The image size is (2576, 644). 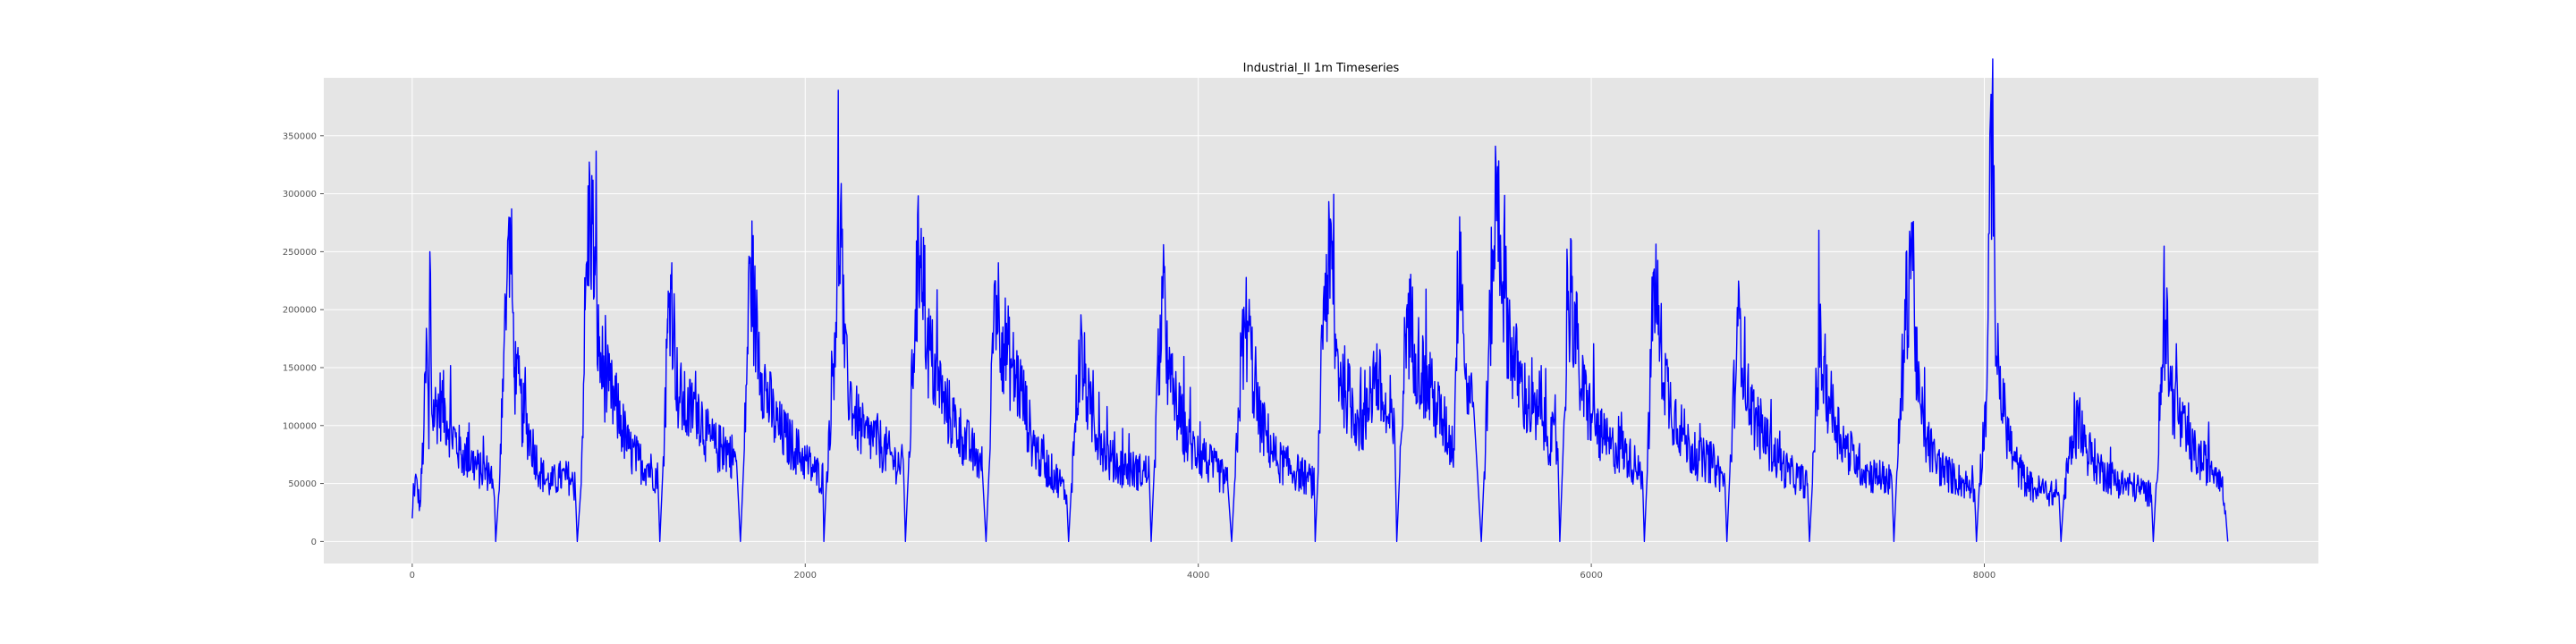 I want to click on x-tick-label: 4000, so click(x=1198, y=575).